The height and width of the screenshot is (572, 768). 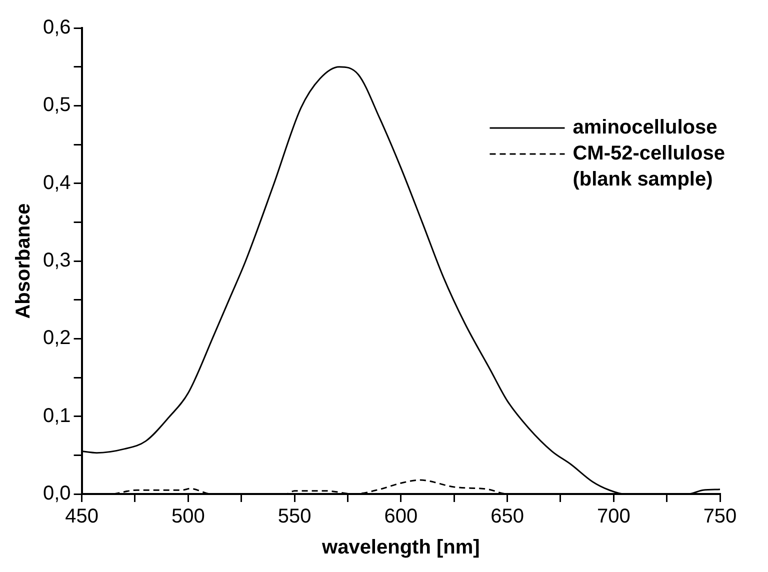 What do you see at coordinates (295, 517) in the screenshot?
I see `x-tick-label: 550` at bounding box center [295, 517].